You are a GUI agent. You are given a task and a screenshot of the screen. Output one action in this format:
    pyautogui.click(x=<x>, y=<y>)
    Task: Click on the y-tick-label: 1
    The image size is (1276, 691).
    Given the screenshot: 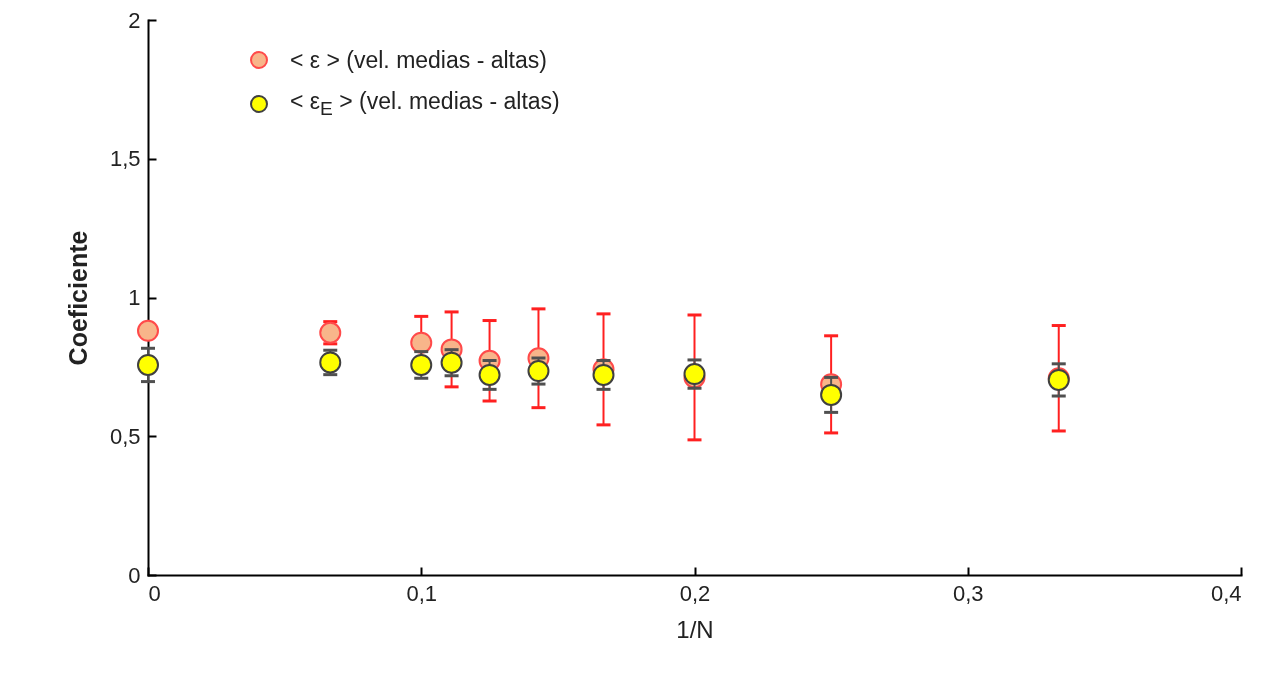 What is the action you would take?
    pyautogui.click(x=134, y=297)
    